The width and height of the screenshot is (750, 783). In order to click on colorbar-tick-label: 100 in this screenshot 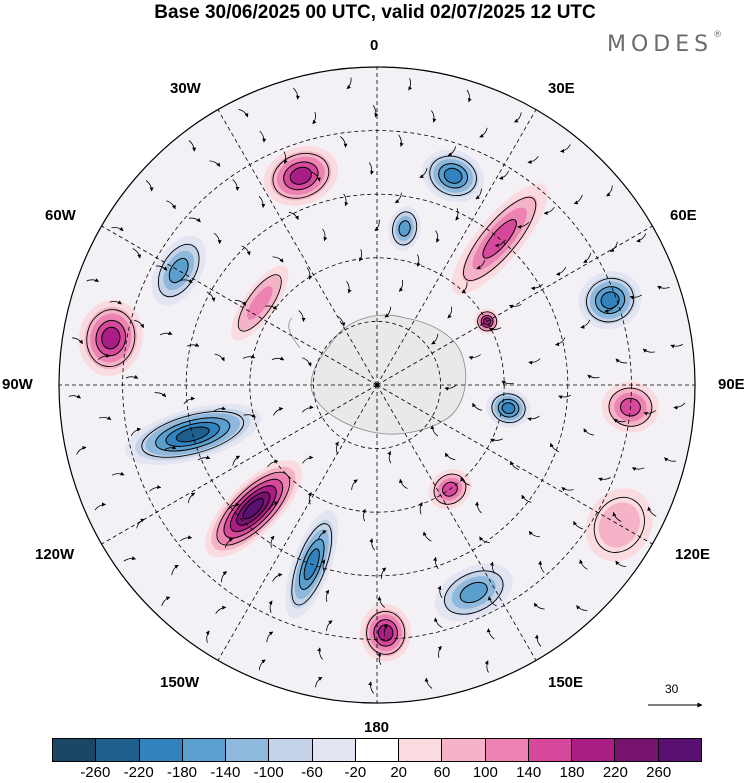, I will do `click(485, 772)`.